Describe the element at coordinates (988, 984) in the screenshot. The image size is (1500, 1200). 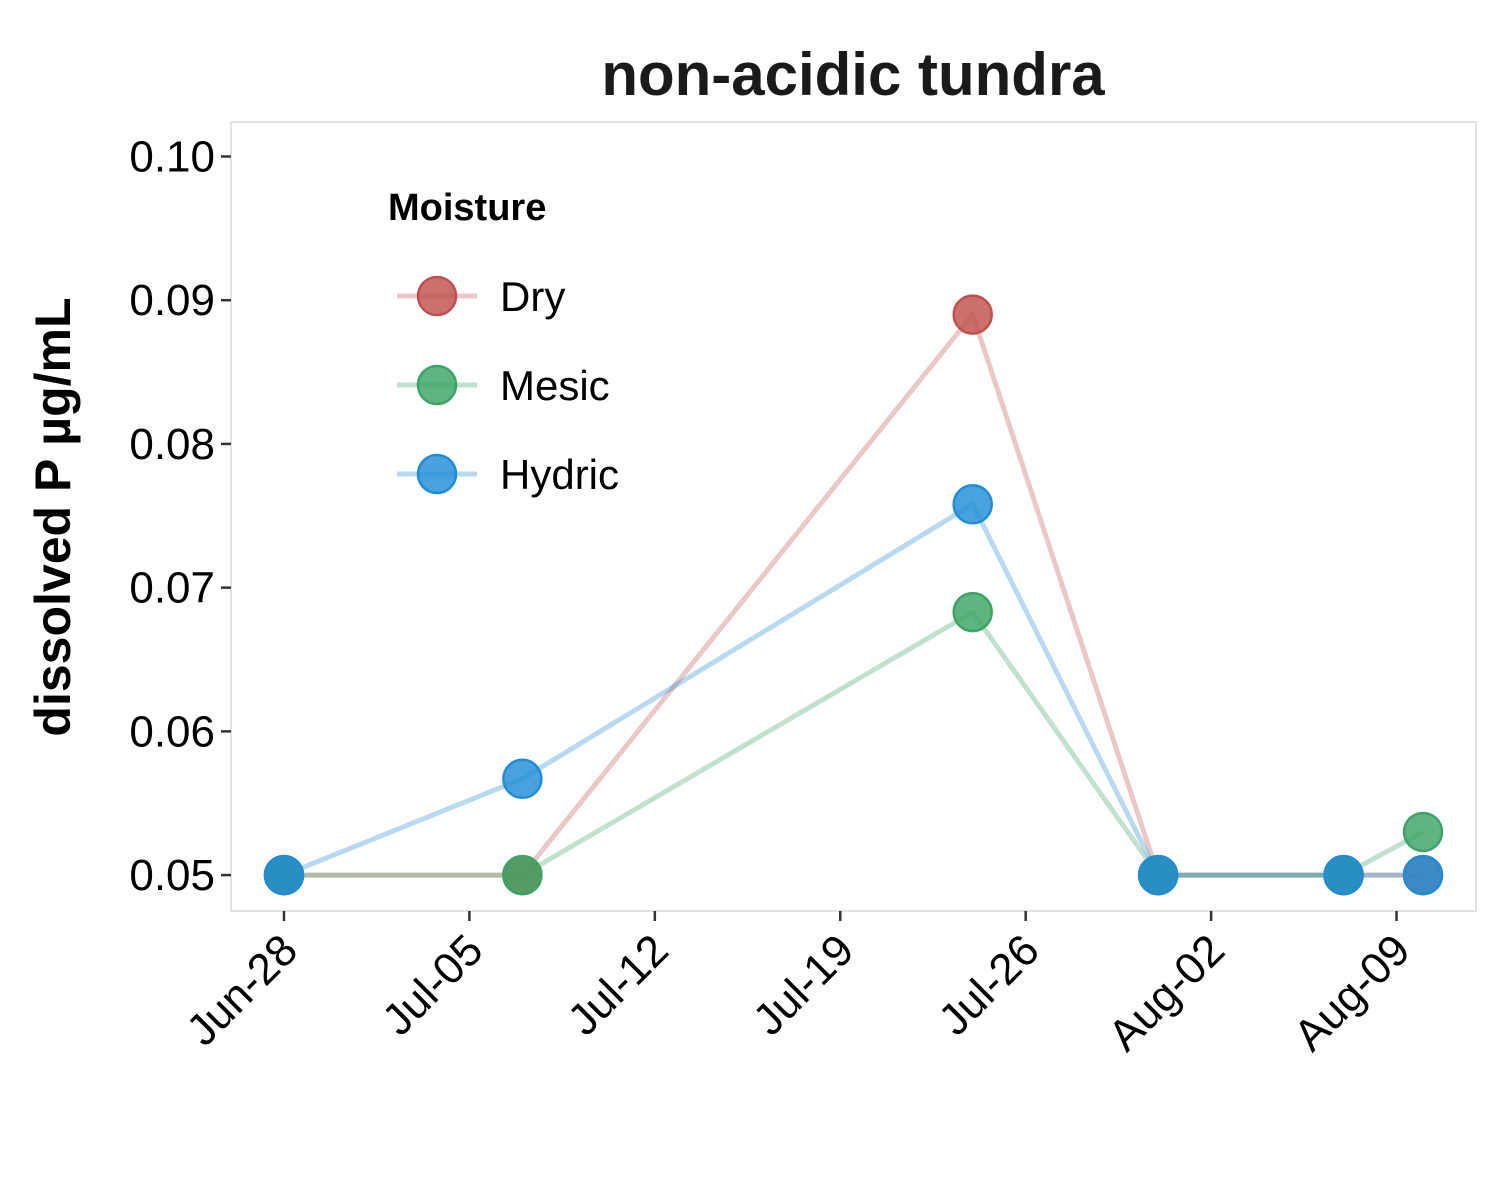
I see `x-tick-label: Jul-26` at that location.